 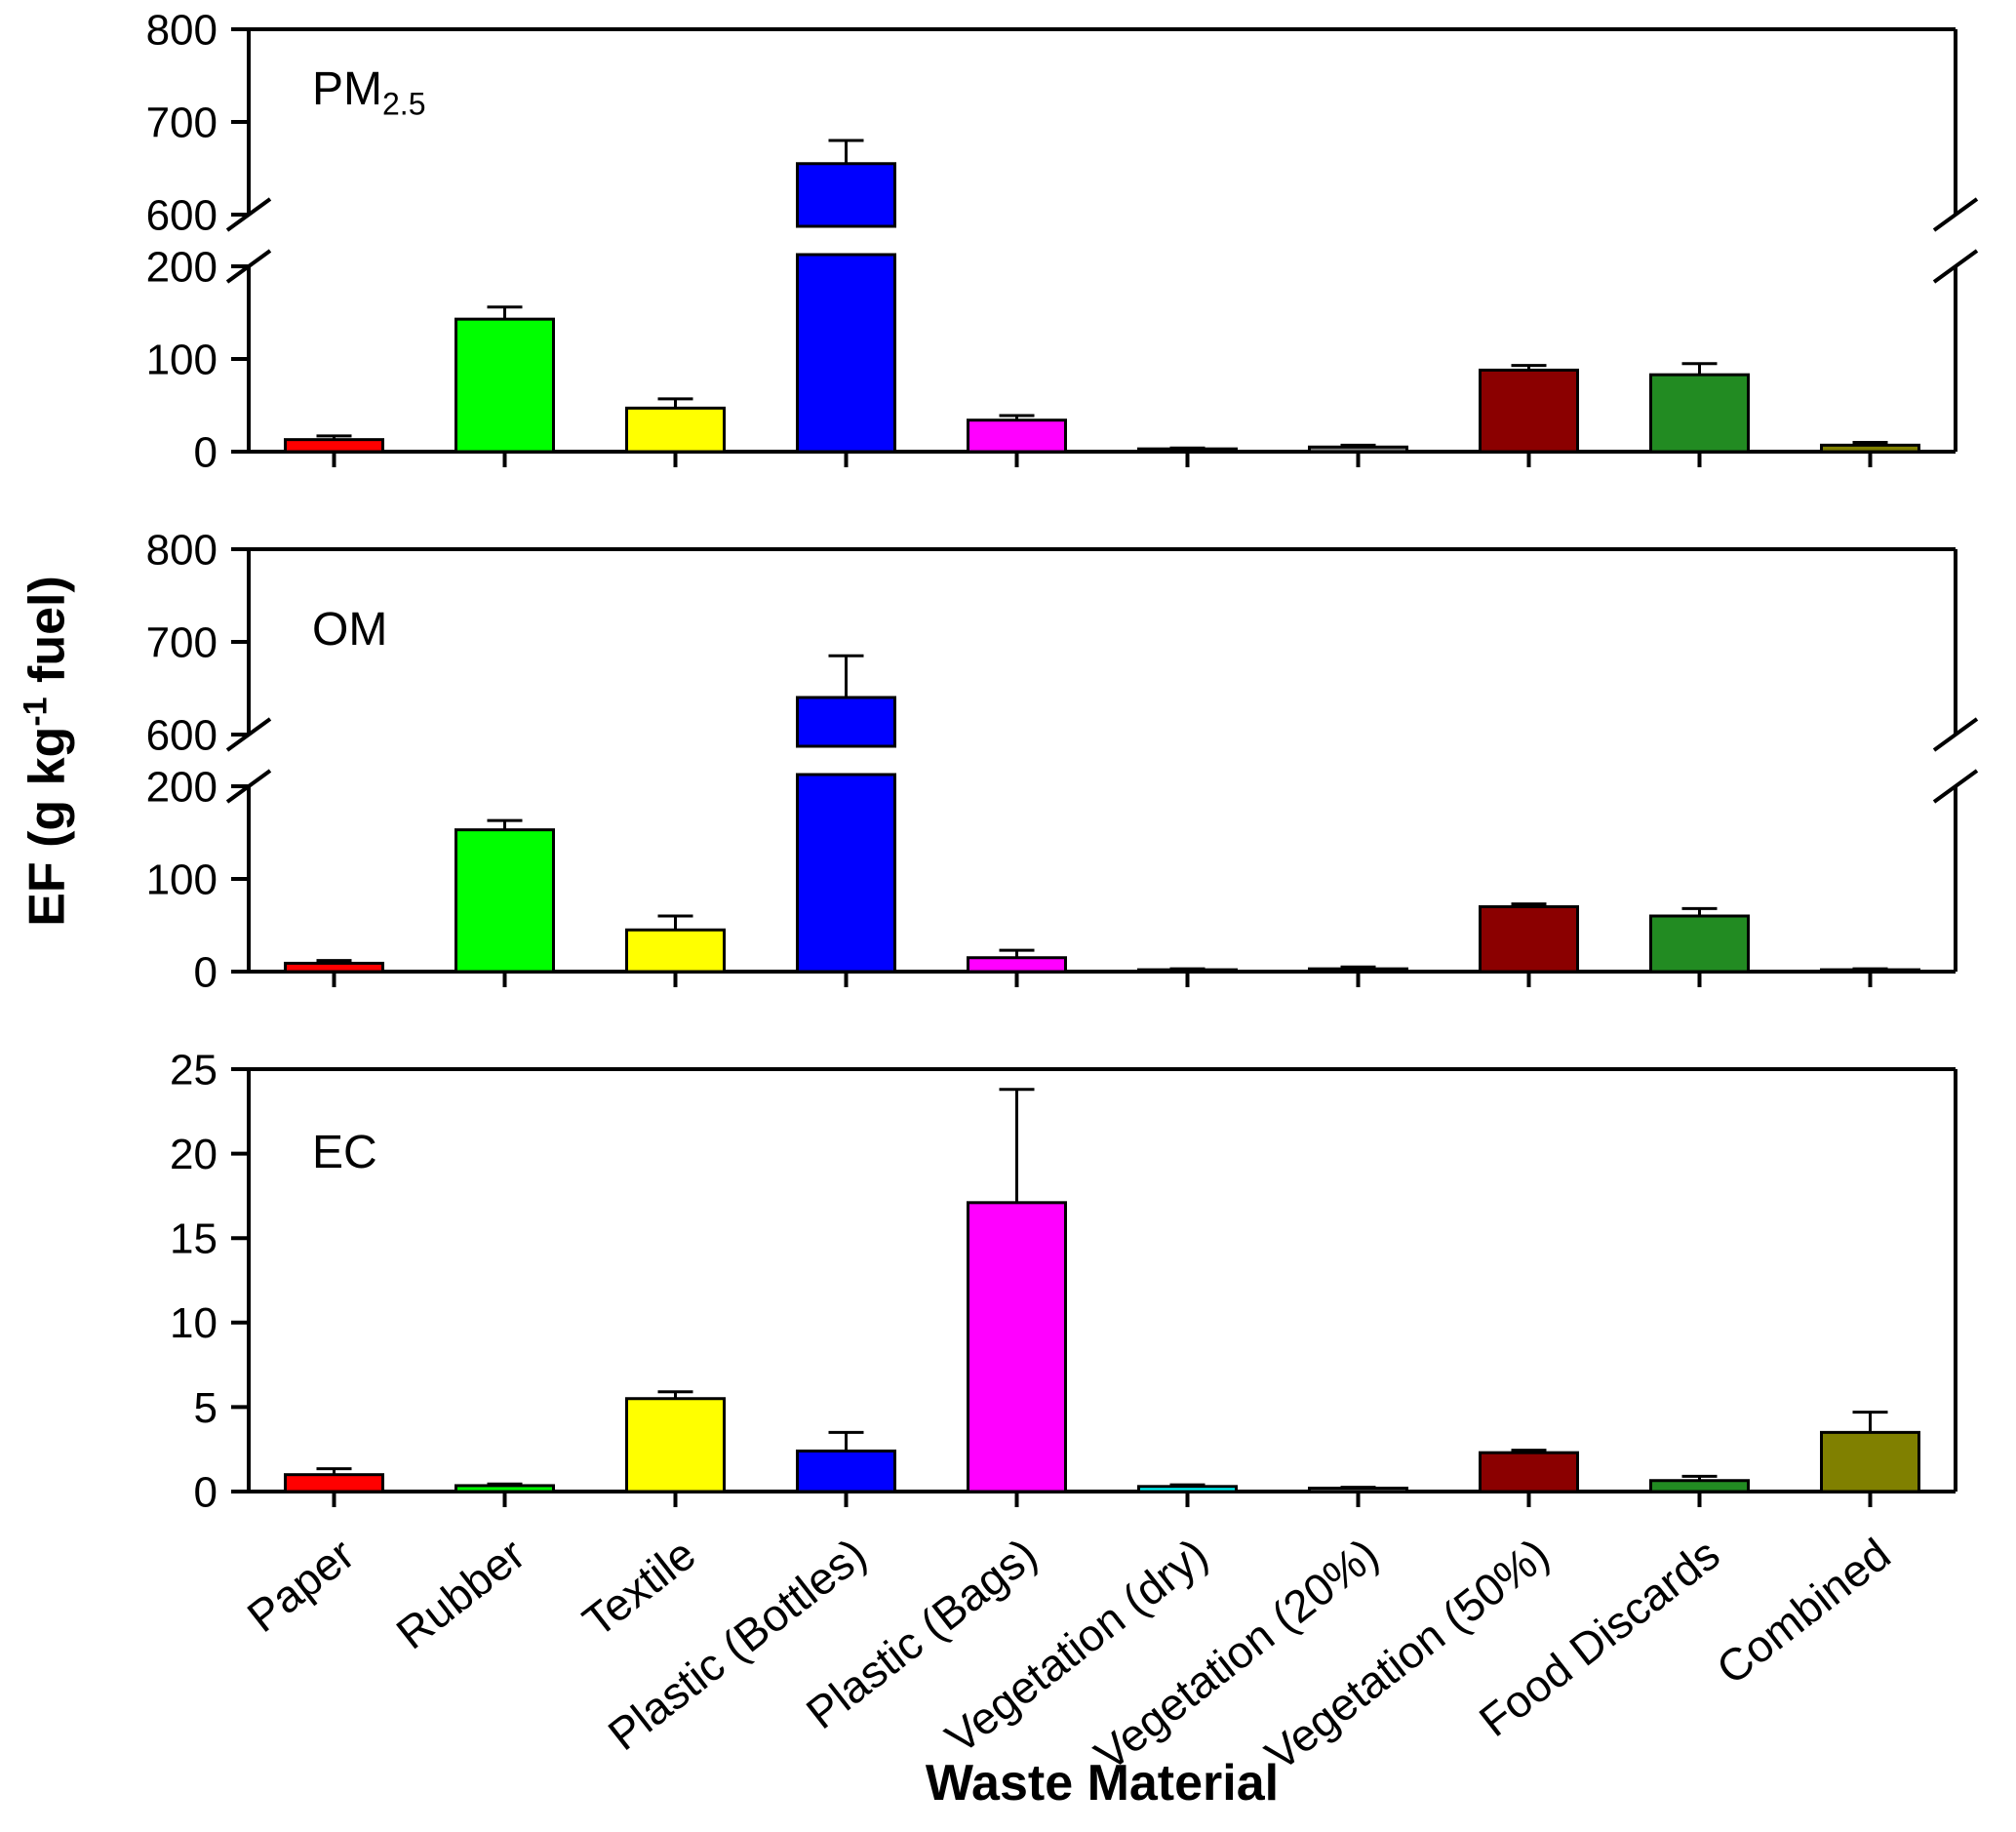 What do you see at coordinates (1406, 1655) in the screenshot?
I see `x-category-label: Vegetation (50%)` at bounding box center [1406, 1655].